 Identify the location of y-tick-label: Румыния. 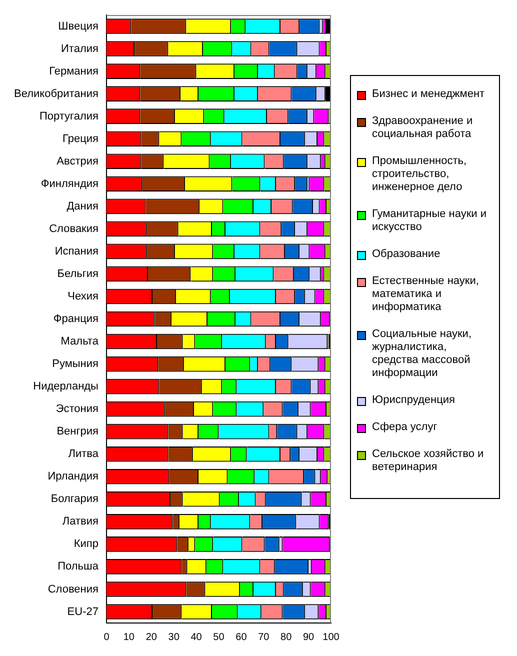
(75, 364).